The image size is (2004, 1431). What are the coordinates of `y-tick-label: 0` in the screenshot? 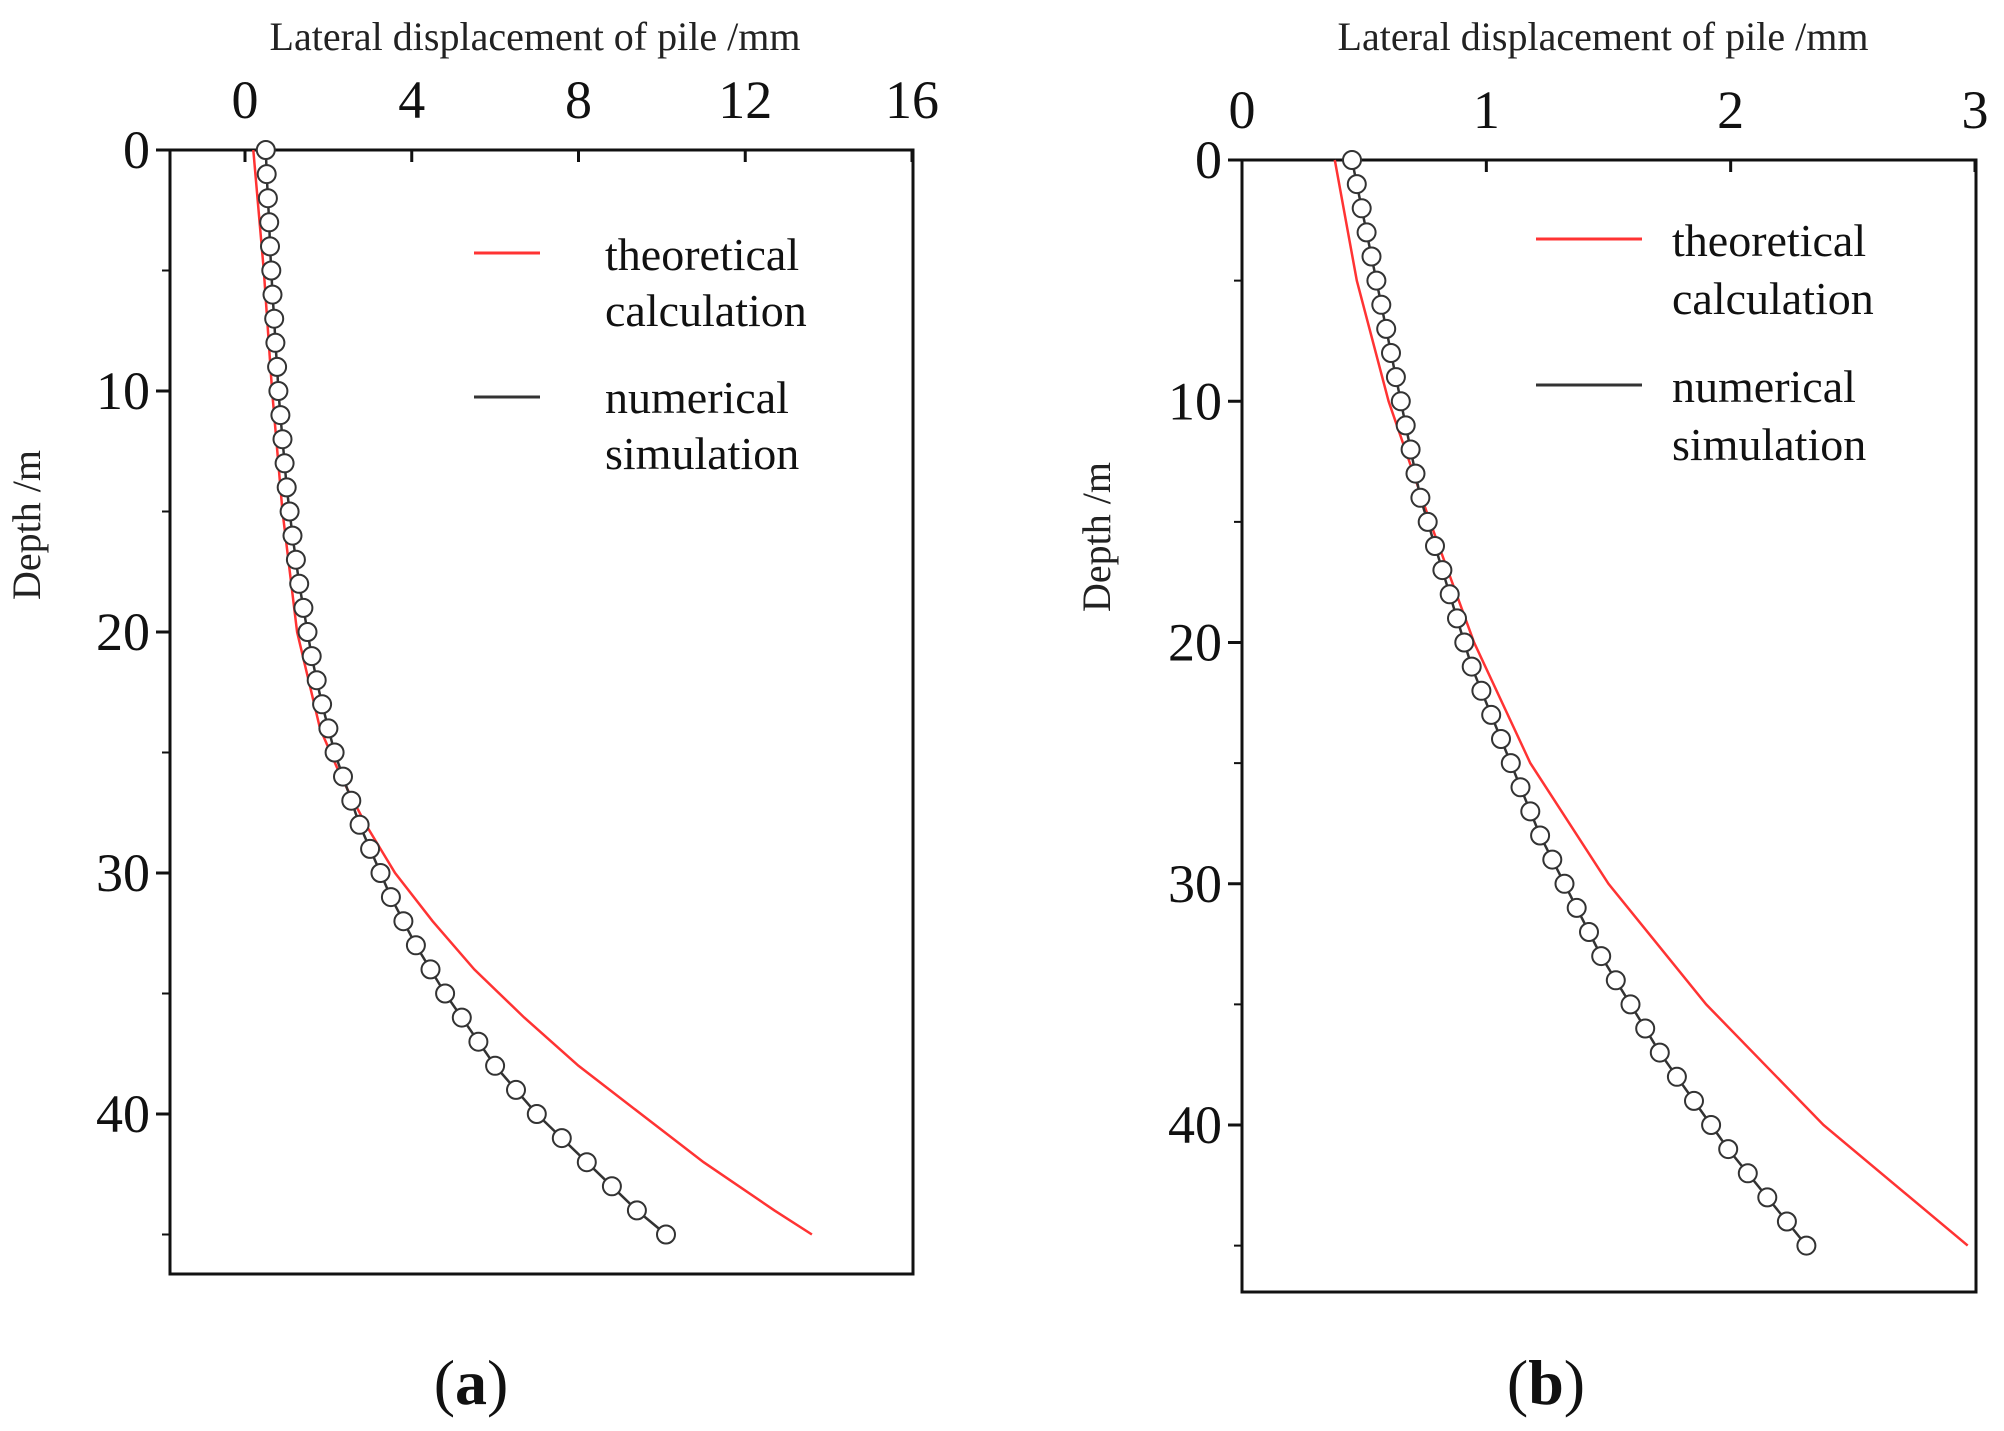 It's located at (1208, 160).